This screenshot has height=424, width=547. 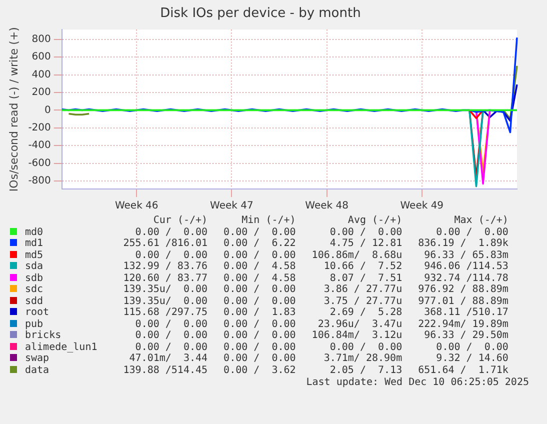 What do you see at coordinates (37, 312) in the screenshot?
I see `legend-label: root` at bounding box center [37, 312].